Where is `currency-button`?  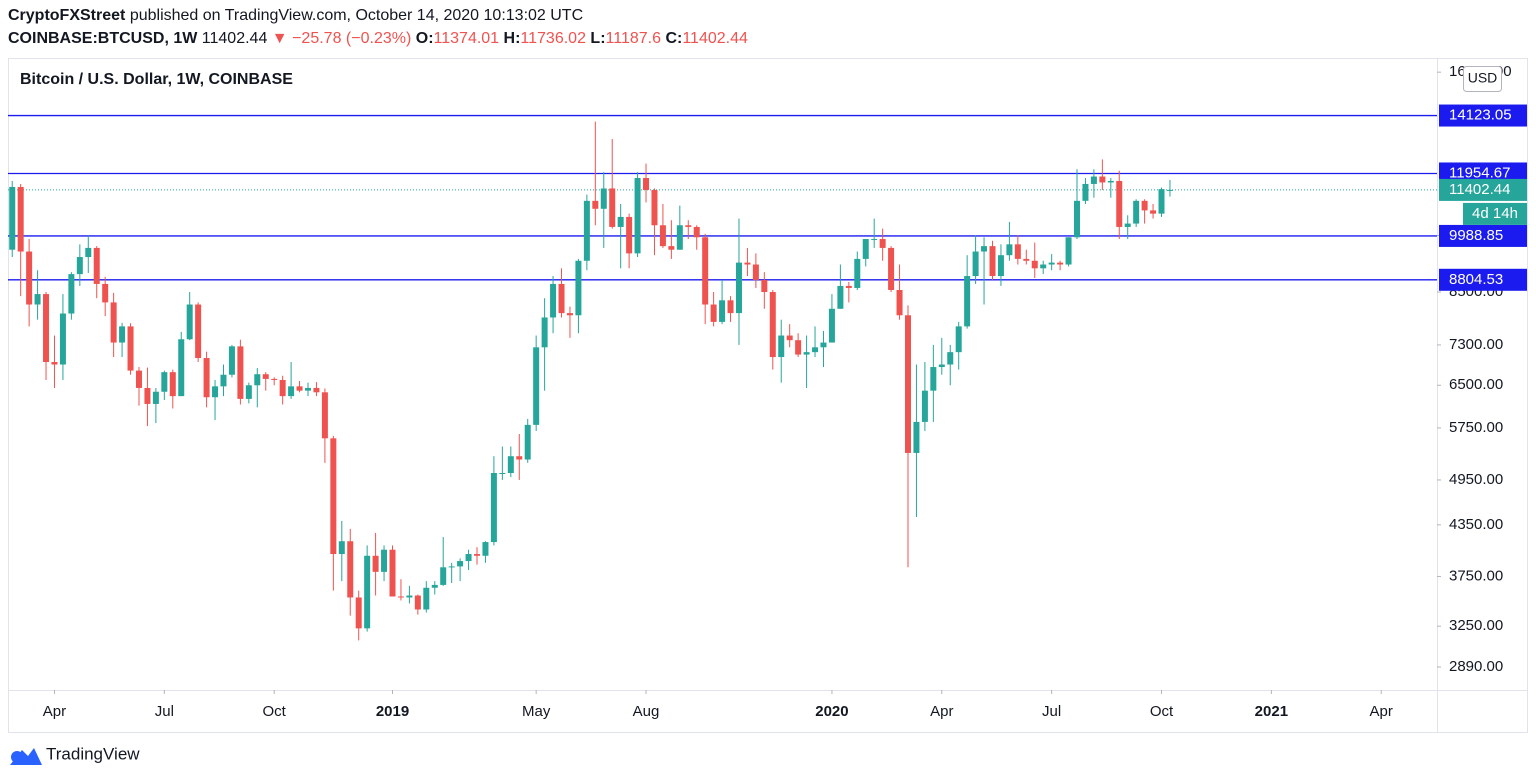 currency-button is located at coordinates (1482, 79).